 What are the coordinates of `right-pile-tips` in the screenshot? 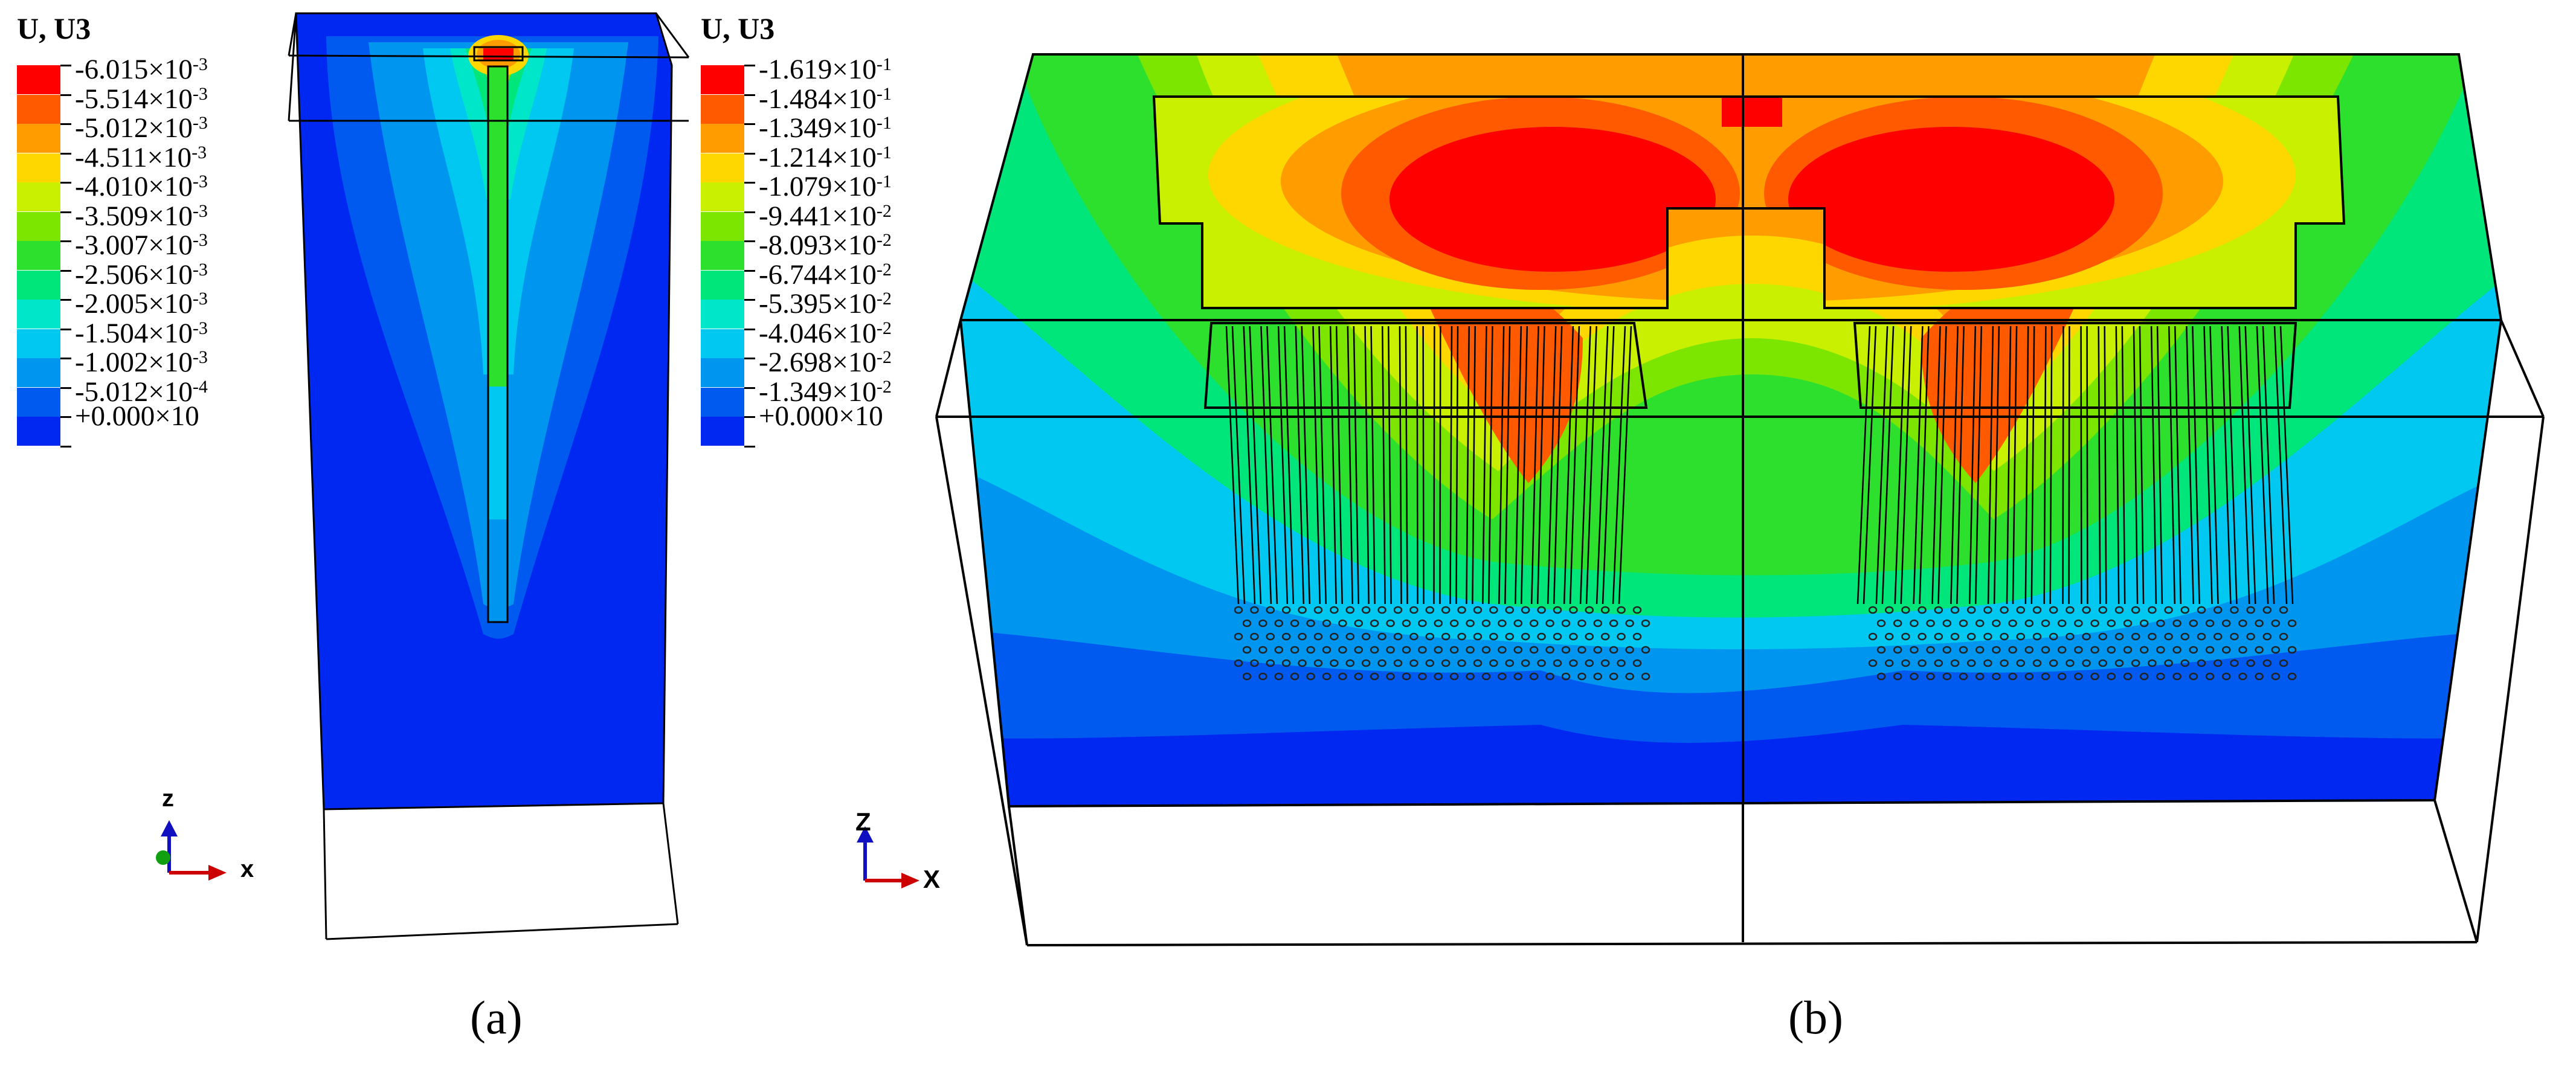 It's located at (2082, 643).